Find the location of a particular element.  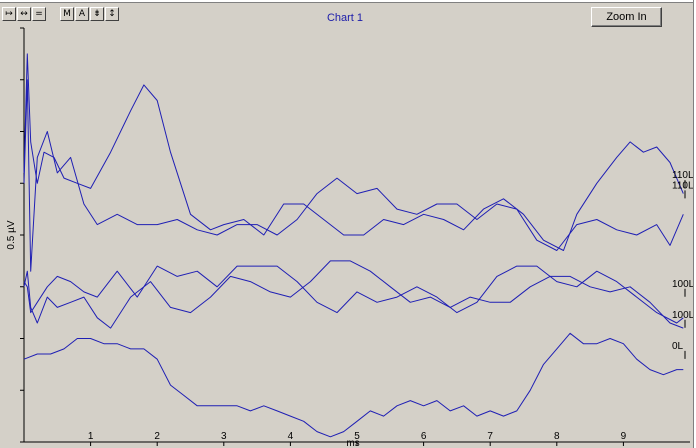

x-tick-label: 5 is located at coordinates (357, 436).